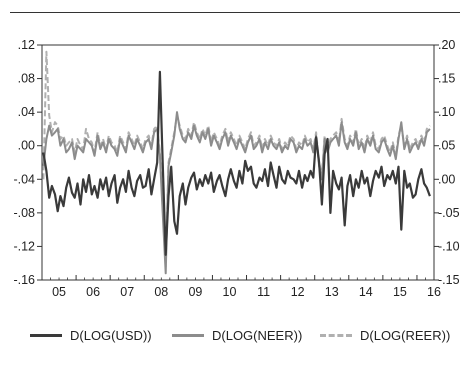  I want to click on y-right-tick-label: .00, so click(446, 179).